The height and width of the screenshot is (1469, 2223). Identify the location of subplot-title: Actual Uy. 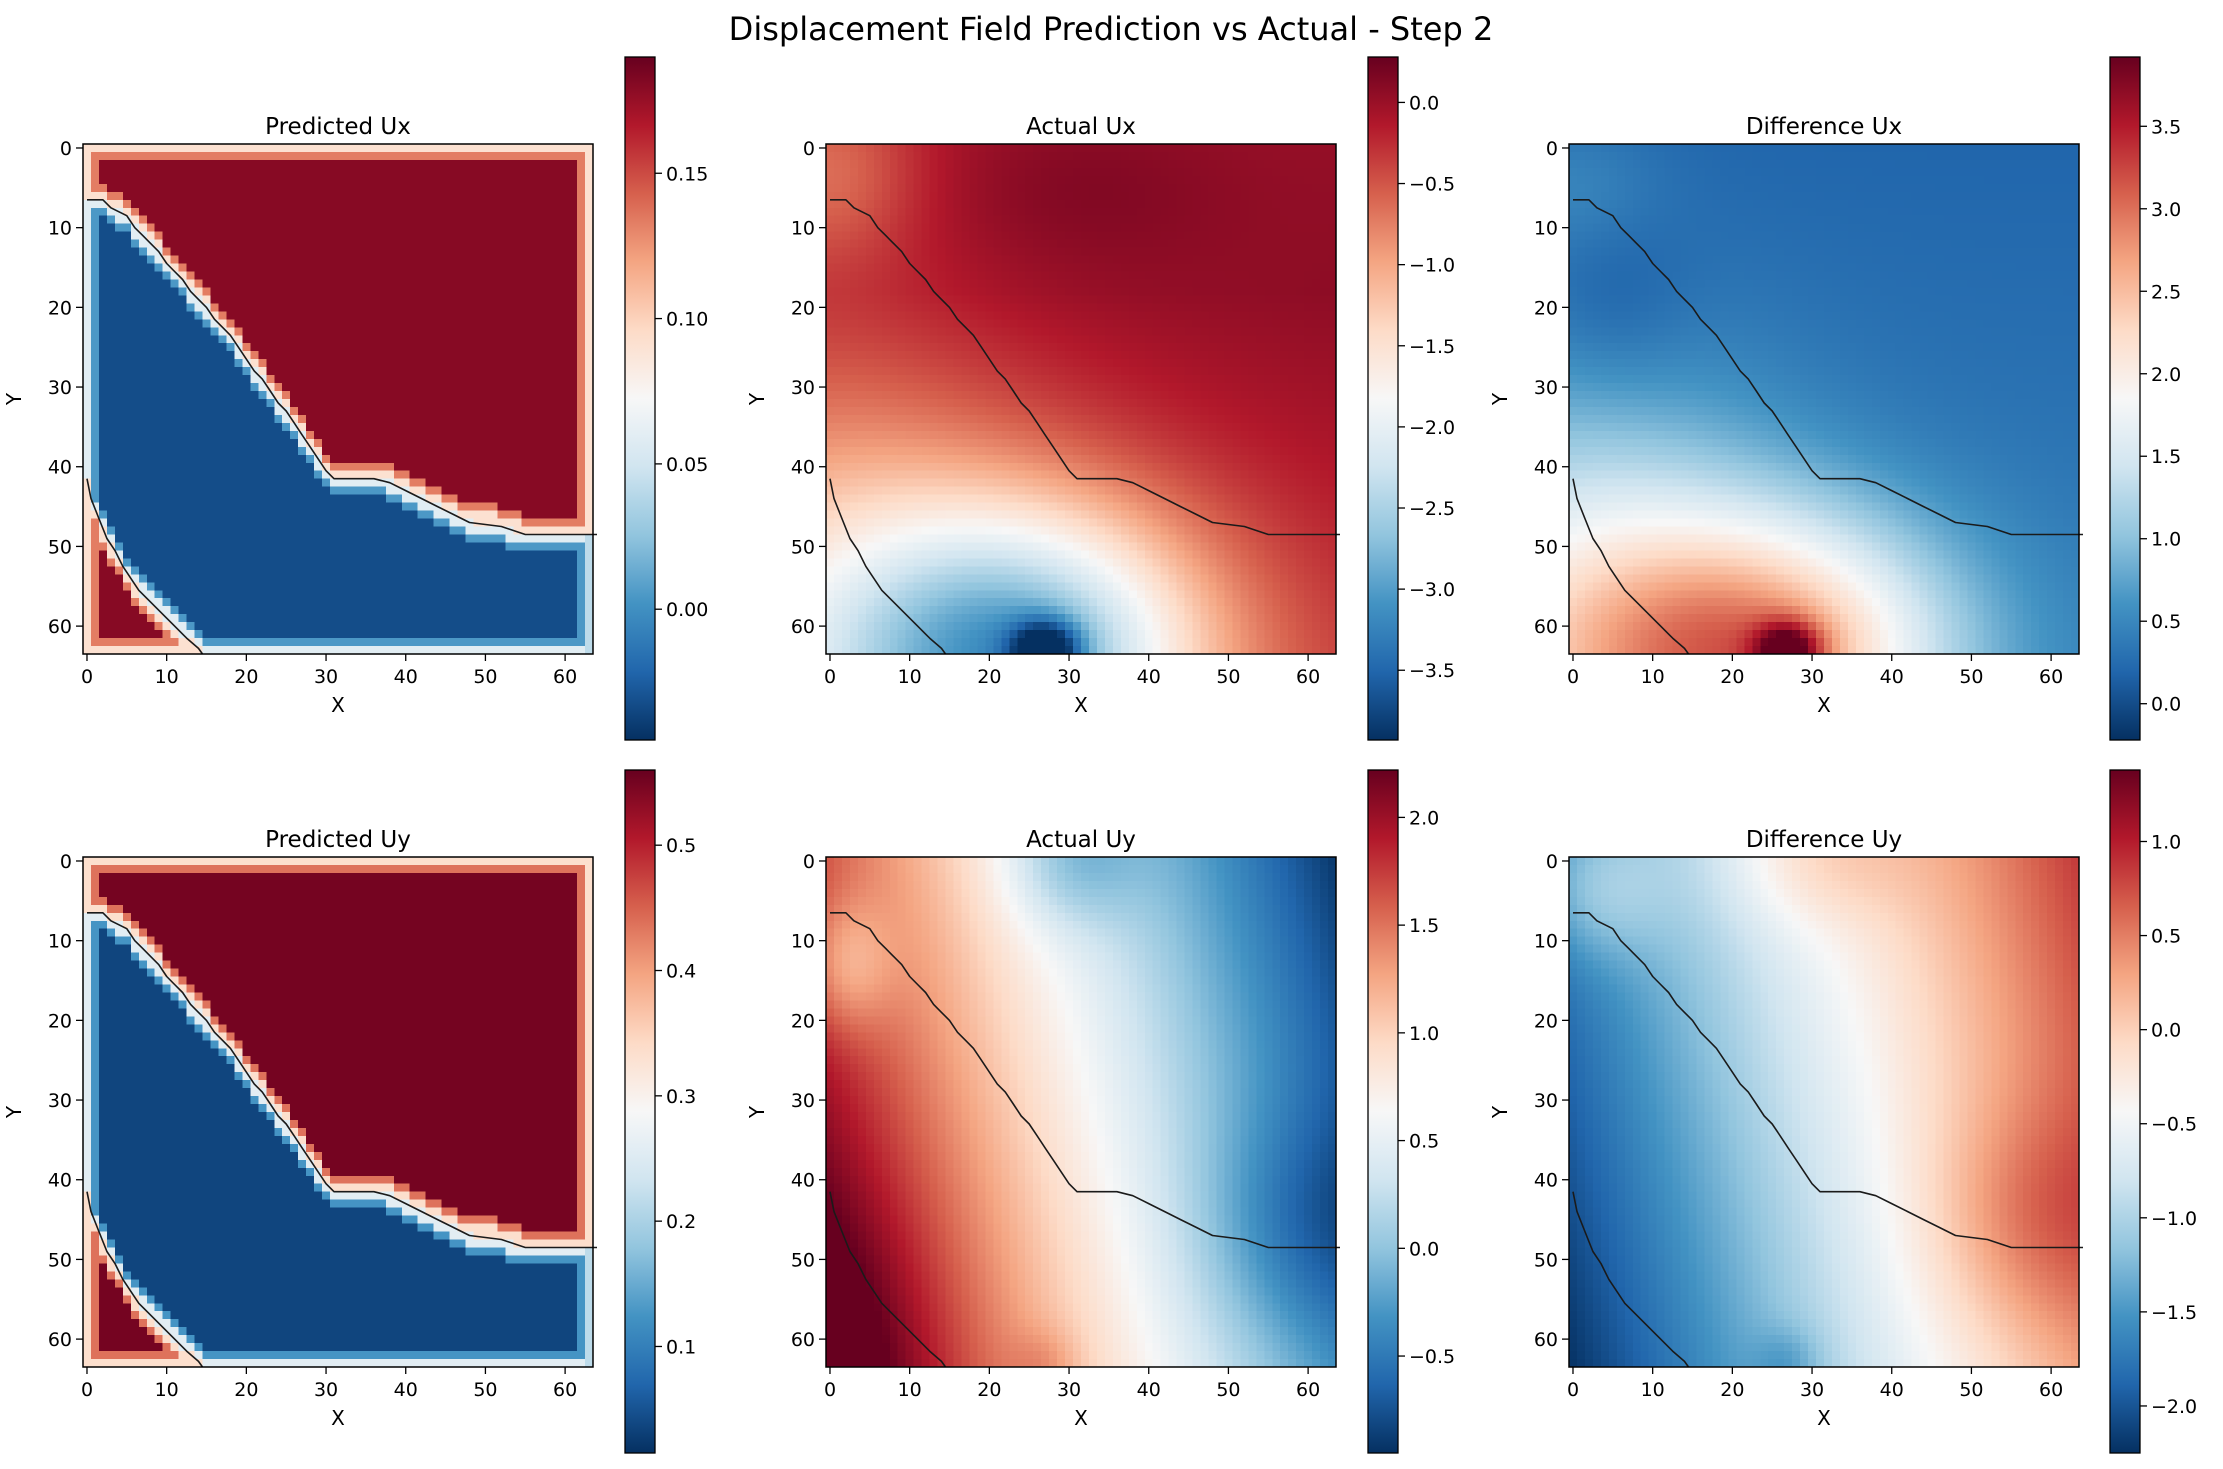
(1081, 840).